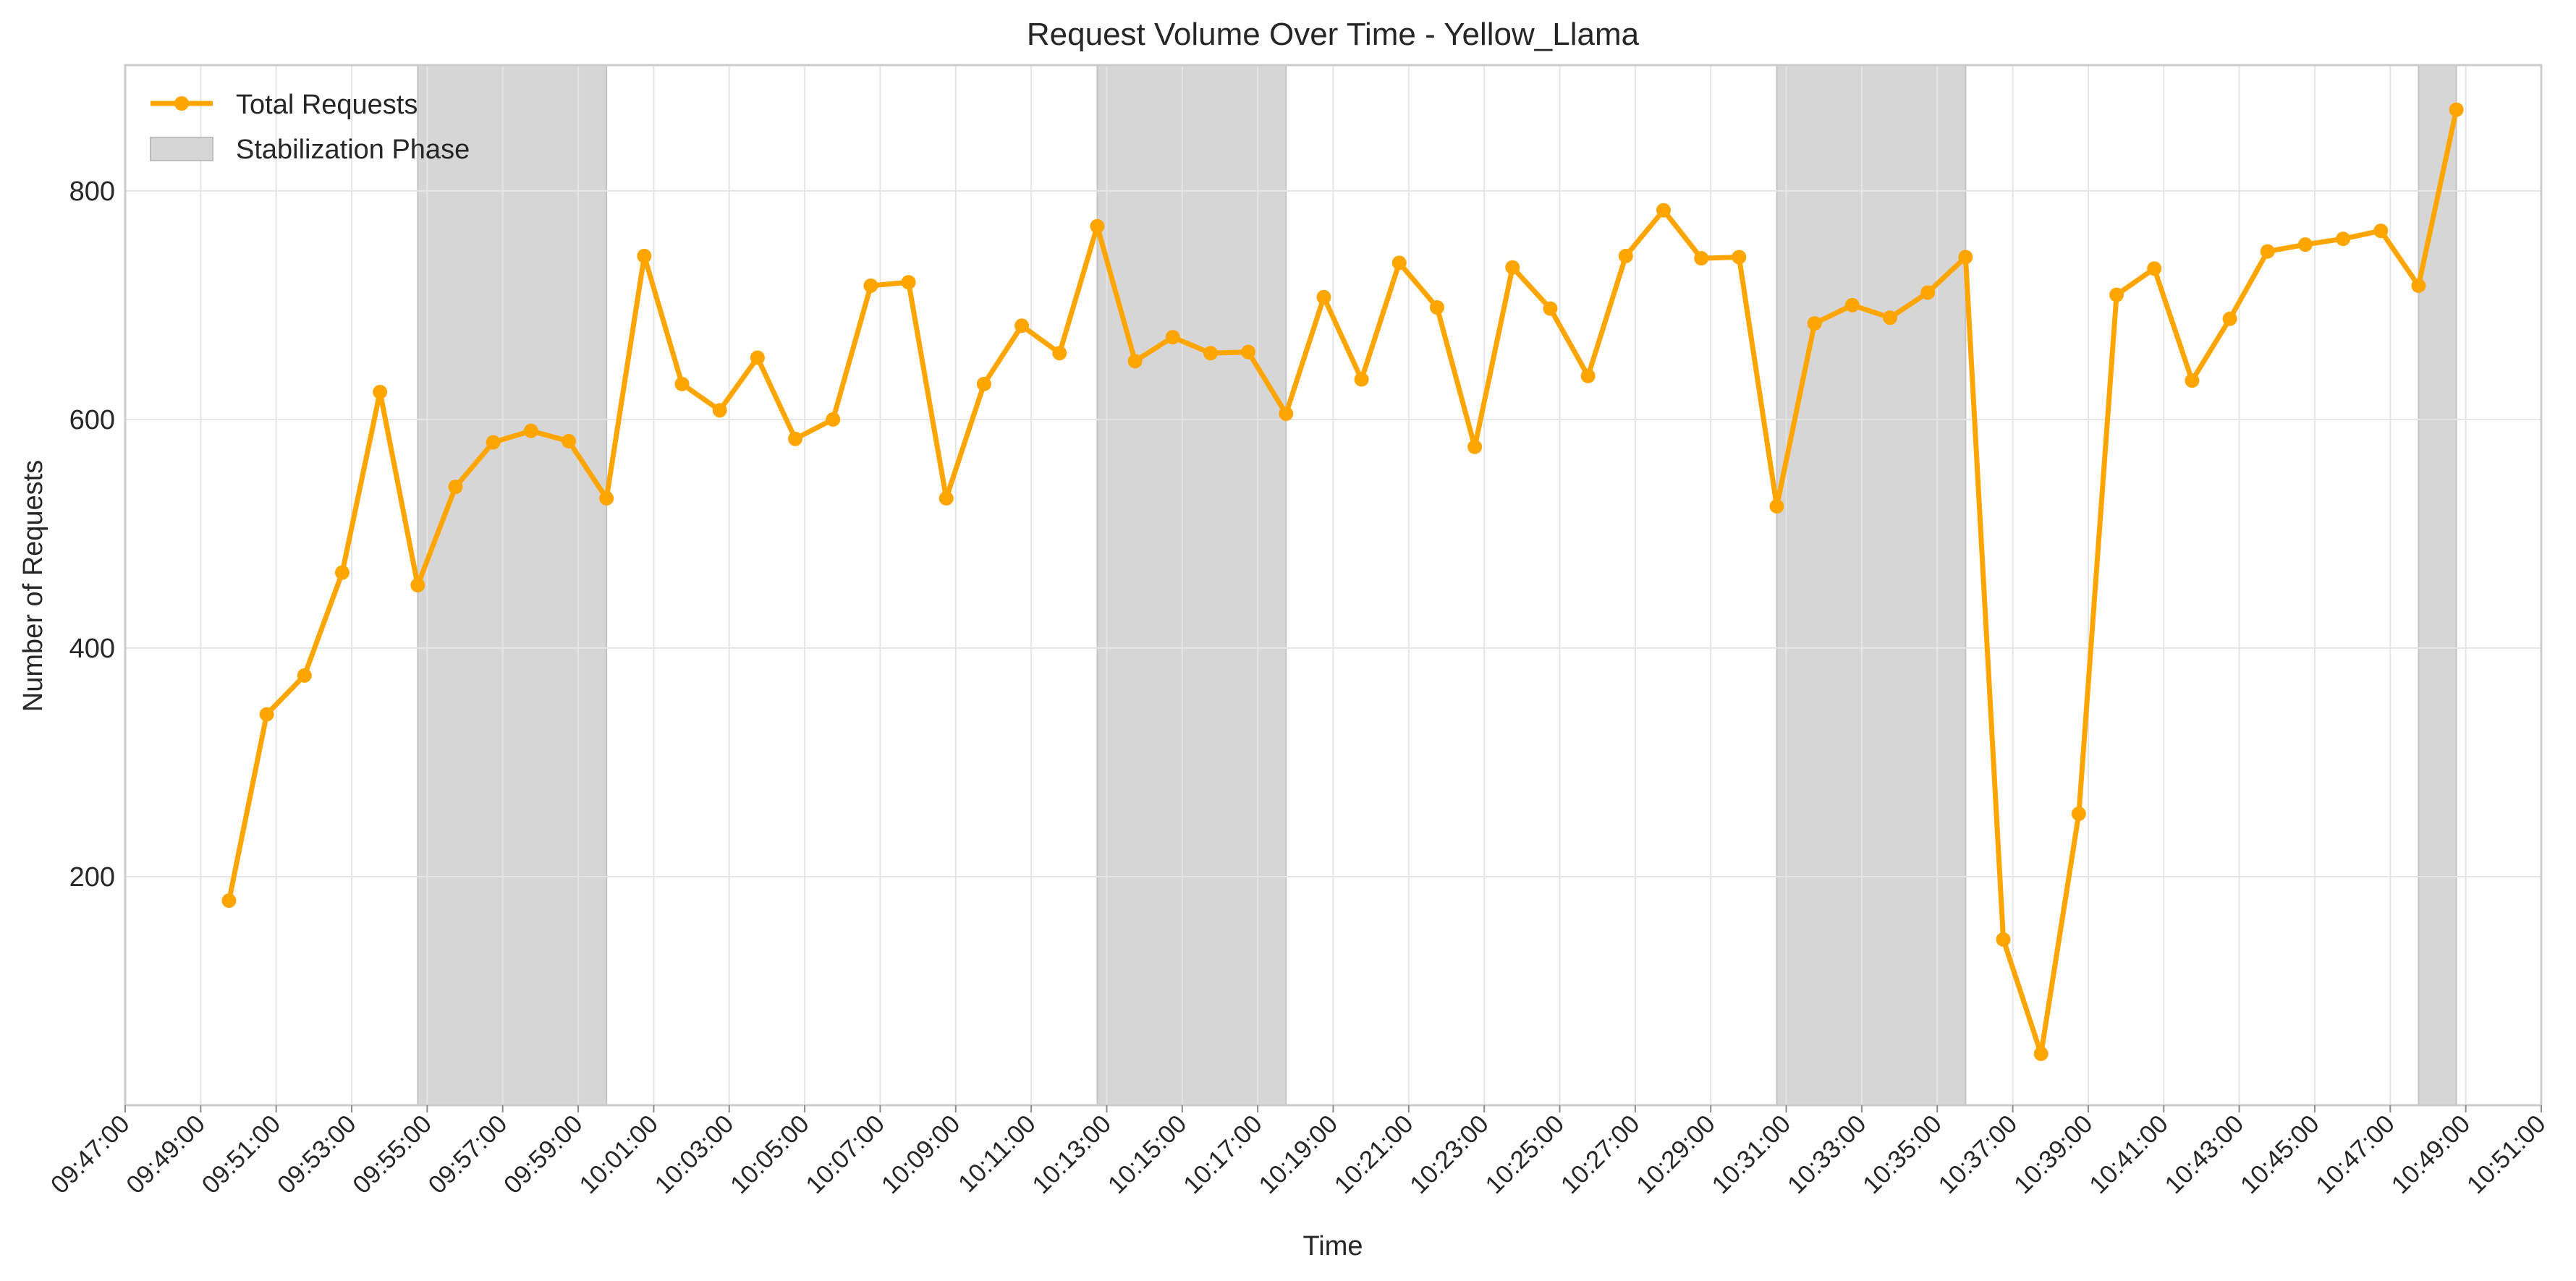 This screenshot has height=1281, width=2576. What do you see at coordinates (1332, 1246) in the screenshot?
I see `x-axis-label: Time` at bounding box center [1332, 1246].